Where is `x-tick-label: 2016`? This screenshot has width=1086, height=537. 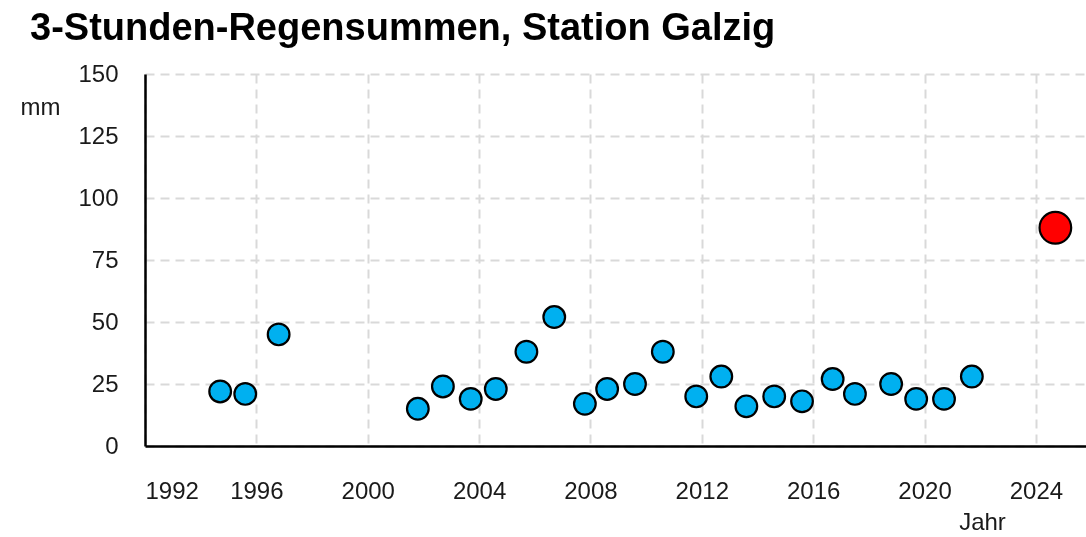
x-tick-label: 2016 is located at coordinates (813, 490).